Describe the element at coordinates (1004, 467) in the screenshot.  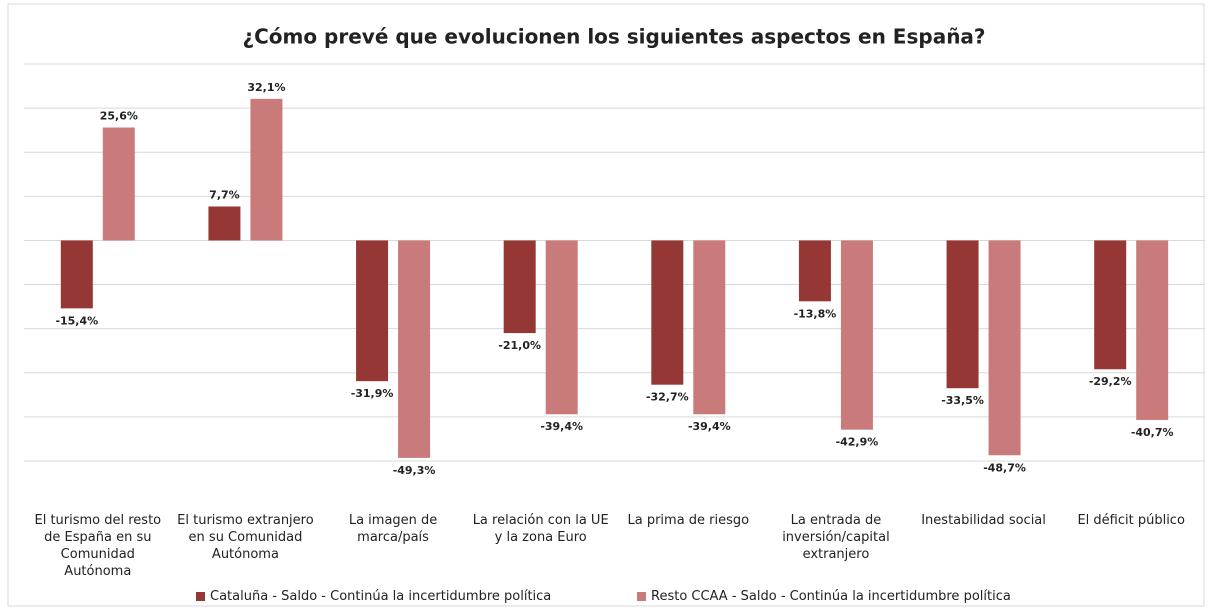
I see `data-label: -48,7%` at that location.